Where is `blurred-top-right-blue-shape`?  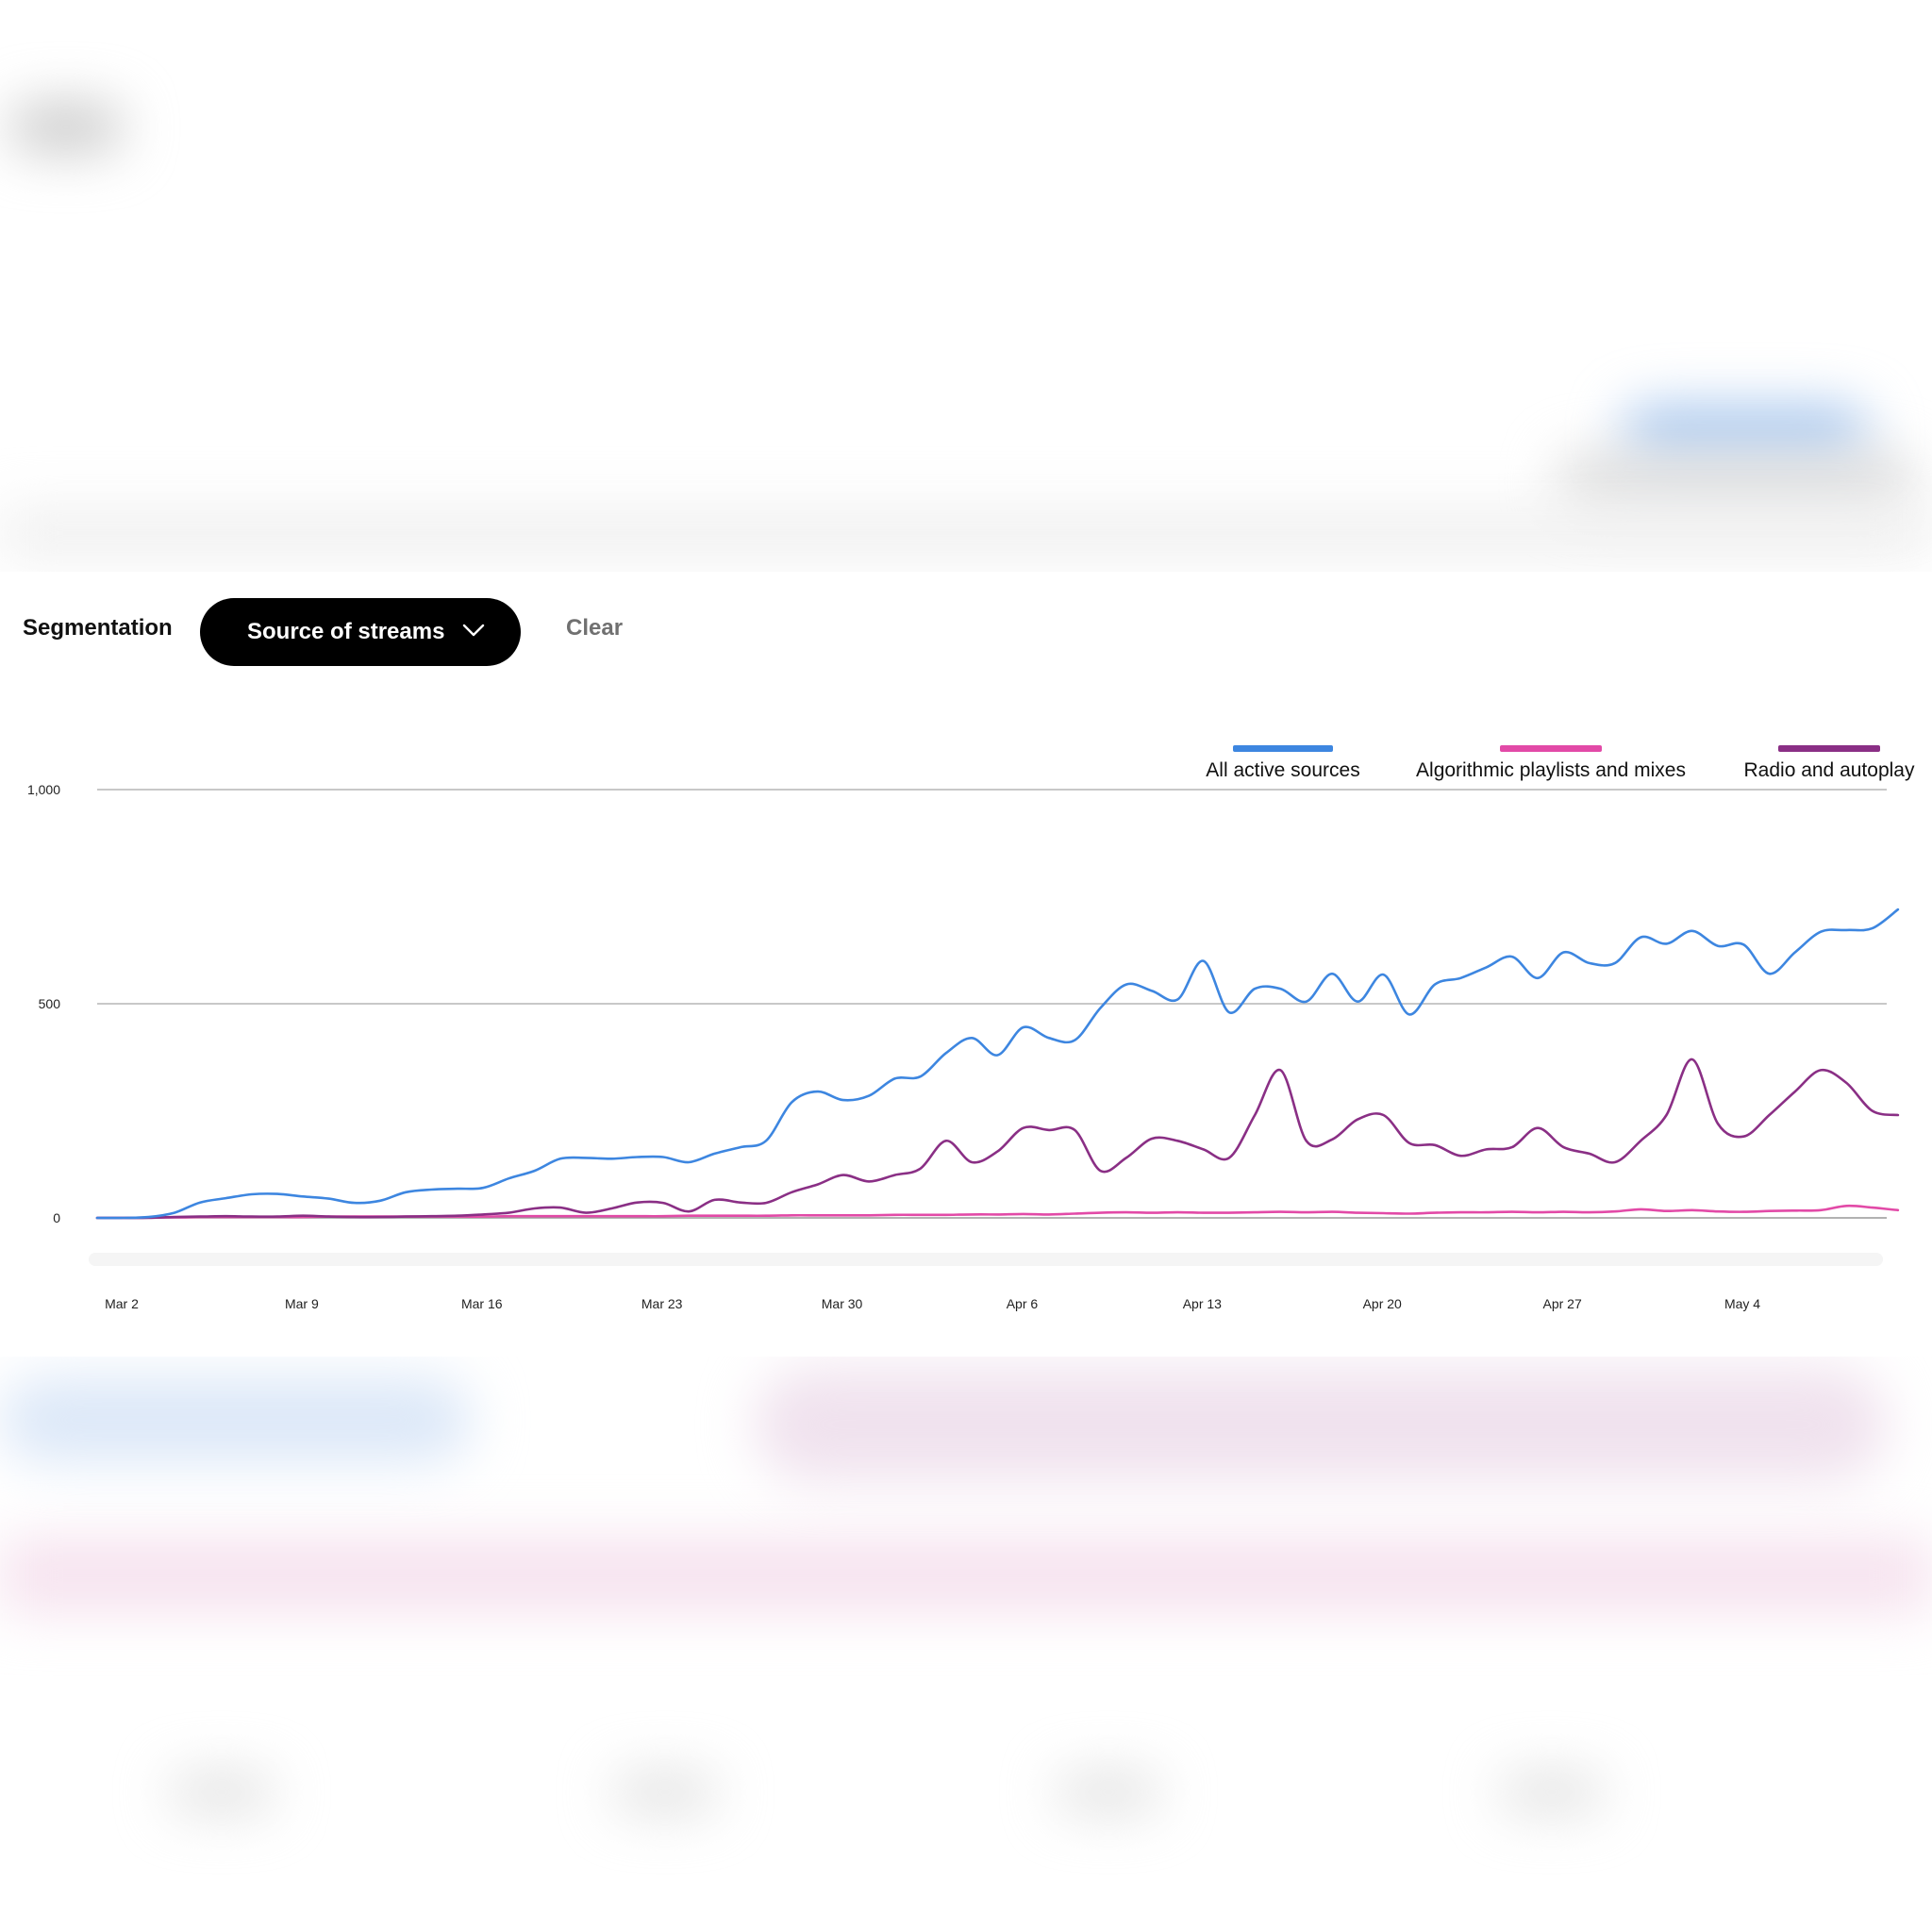
blurred-top-right-blue-shape is located at coordinates (1746, 434).